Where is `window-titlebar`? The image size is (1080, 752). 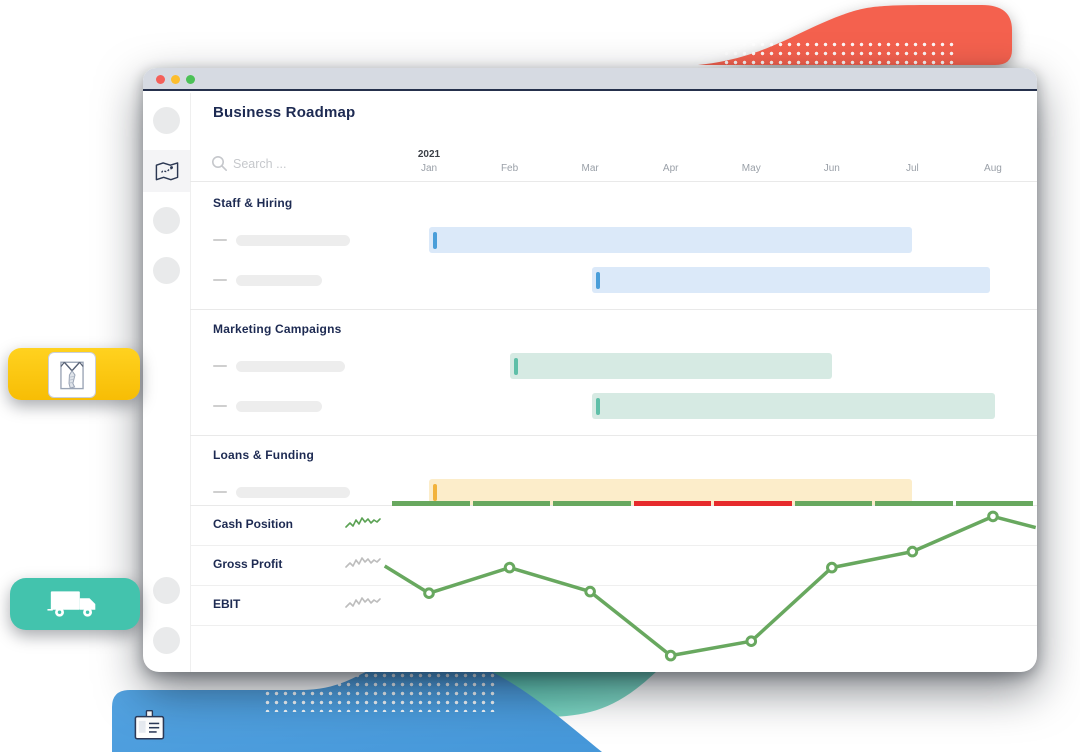
window-titlebar is located at coordinates (590, 79).